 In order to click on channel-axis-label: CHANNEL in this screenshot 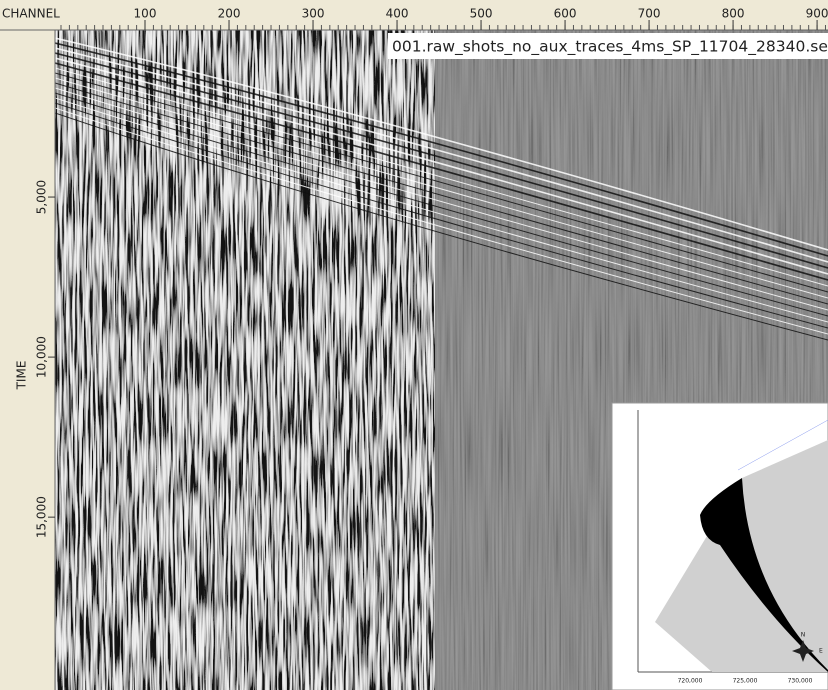, I will do `click(31, 14)`.